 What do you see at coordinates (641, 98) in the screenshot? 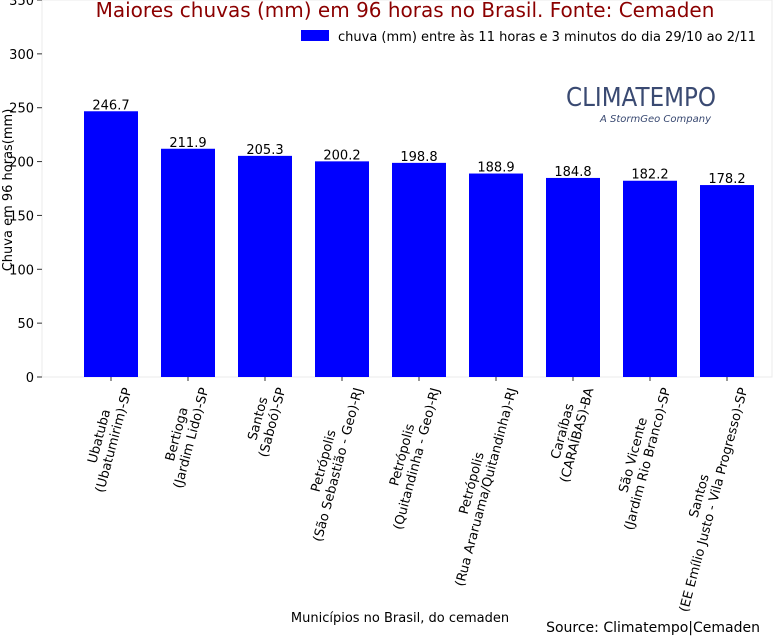
I see `logo-wordmark: CLIMATEMPO` at bounding box center [641, 98].